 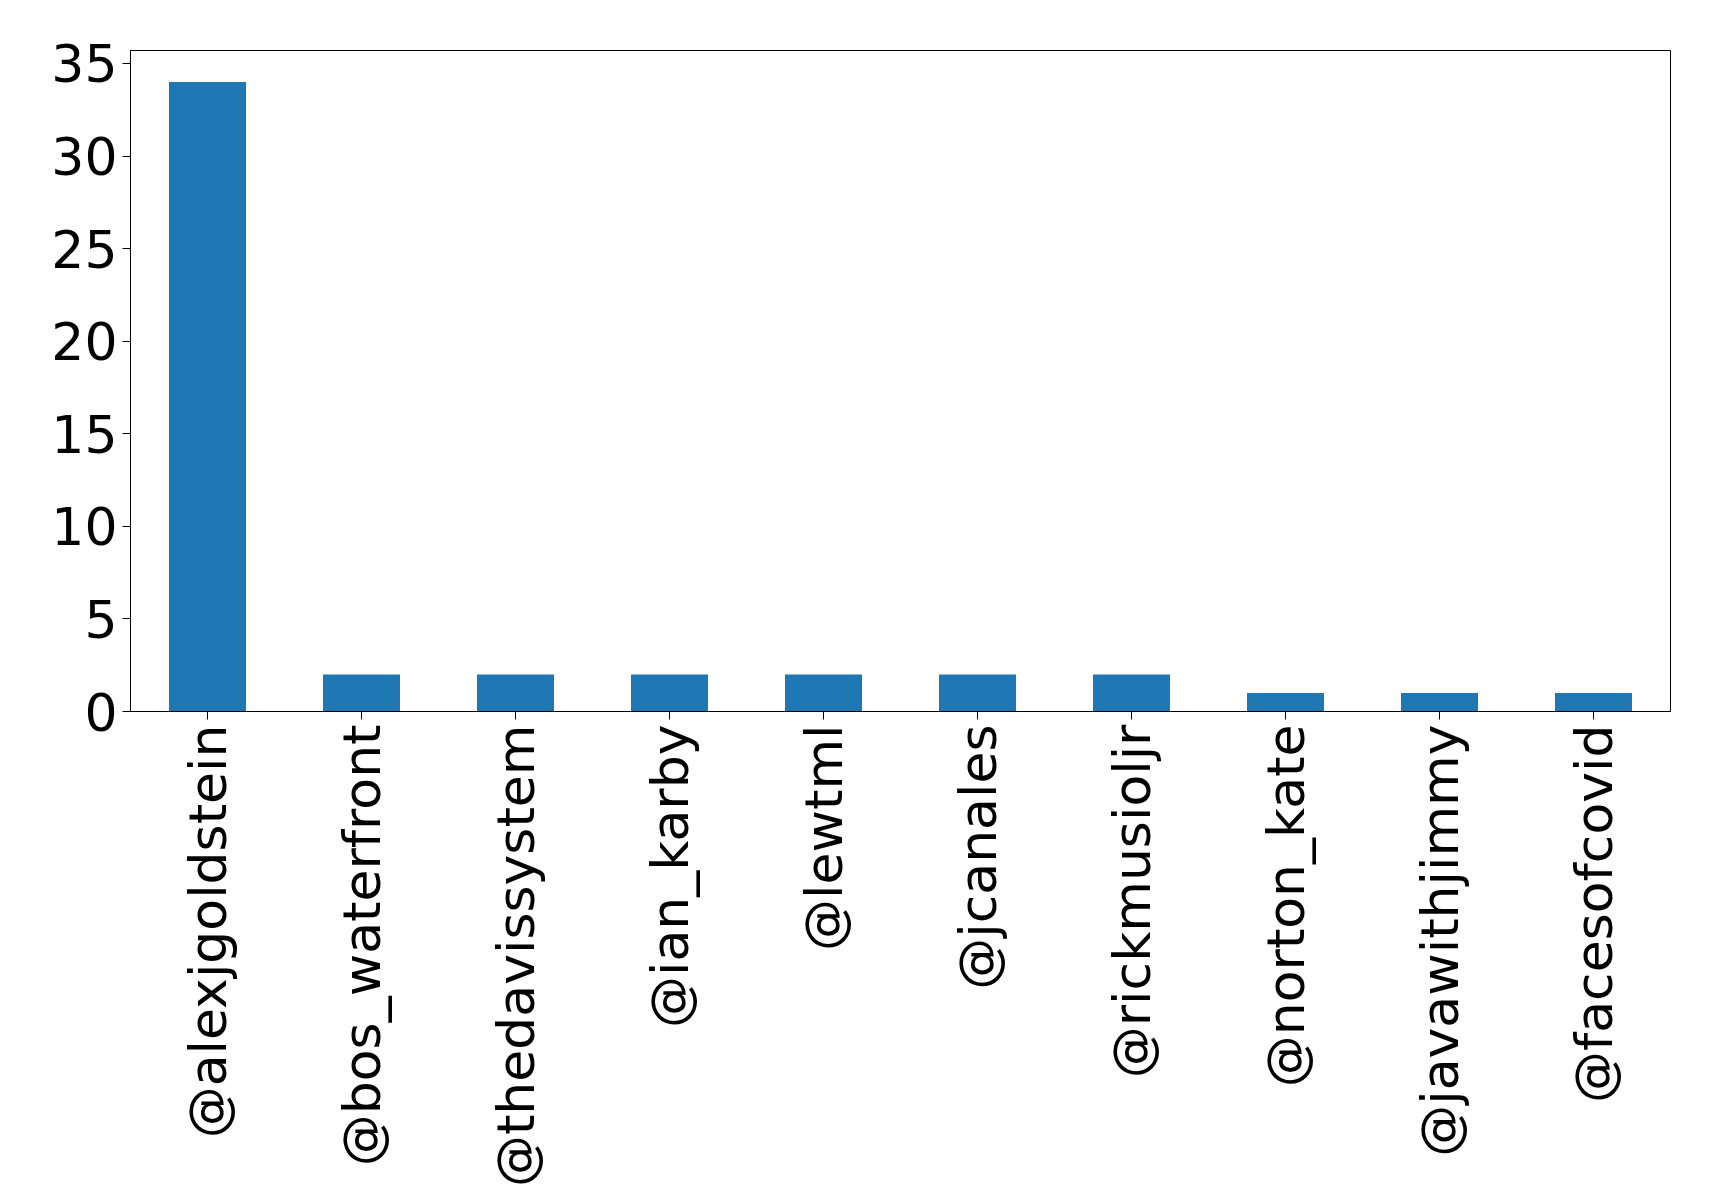 I want to click on y-tick-label: 15, so click(x=84, y=434).